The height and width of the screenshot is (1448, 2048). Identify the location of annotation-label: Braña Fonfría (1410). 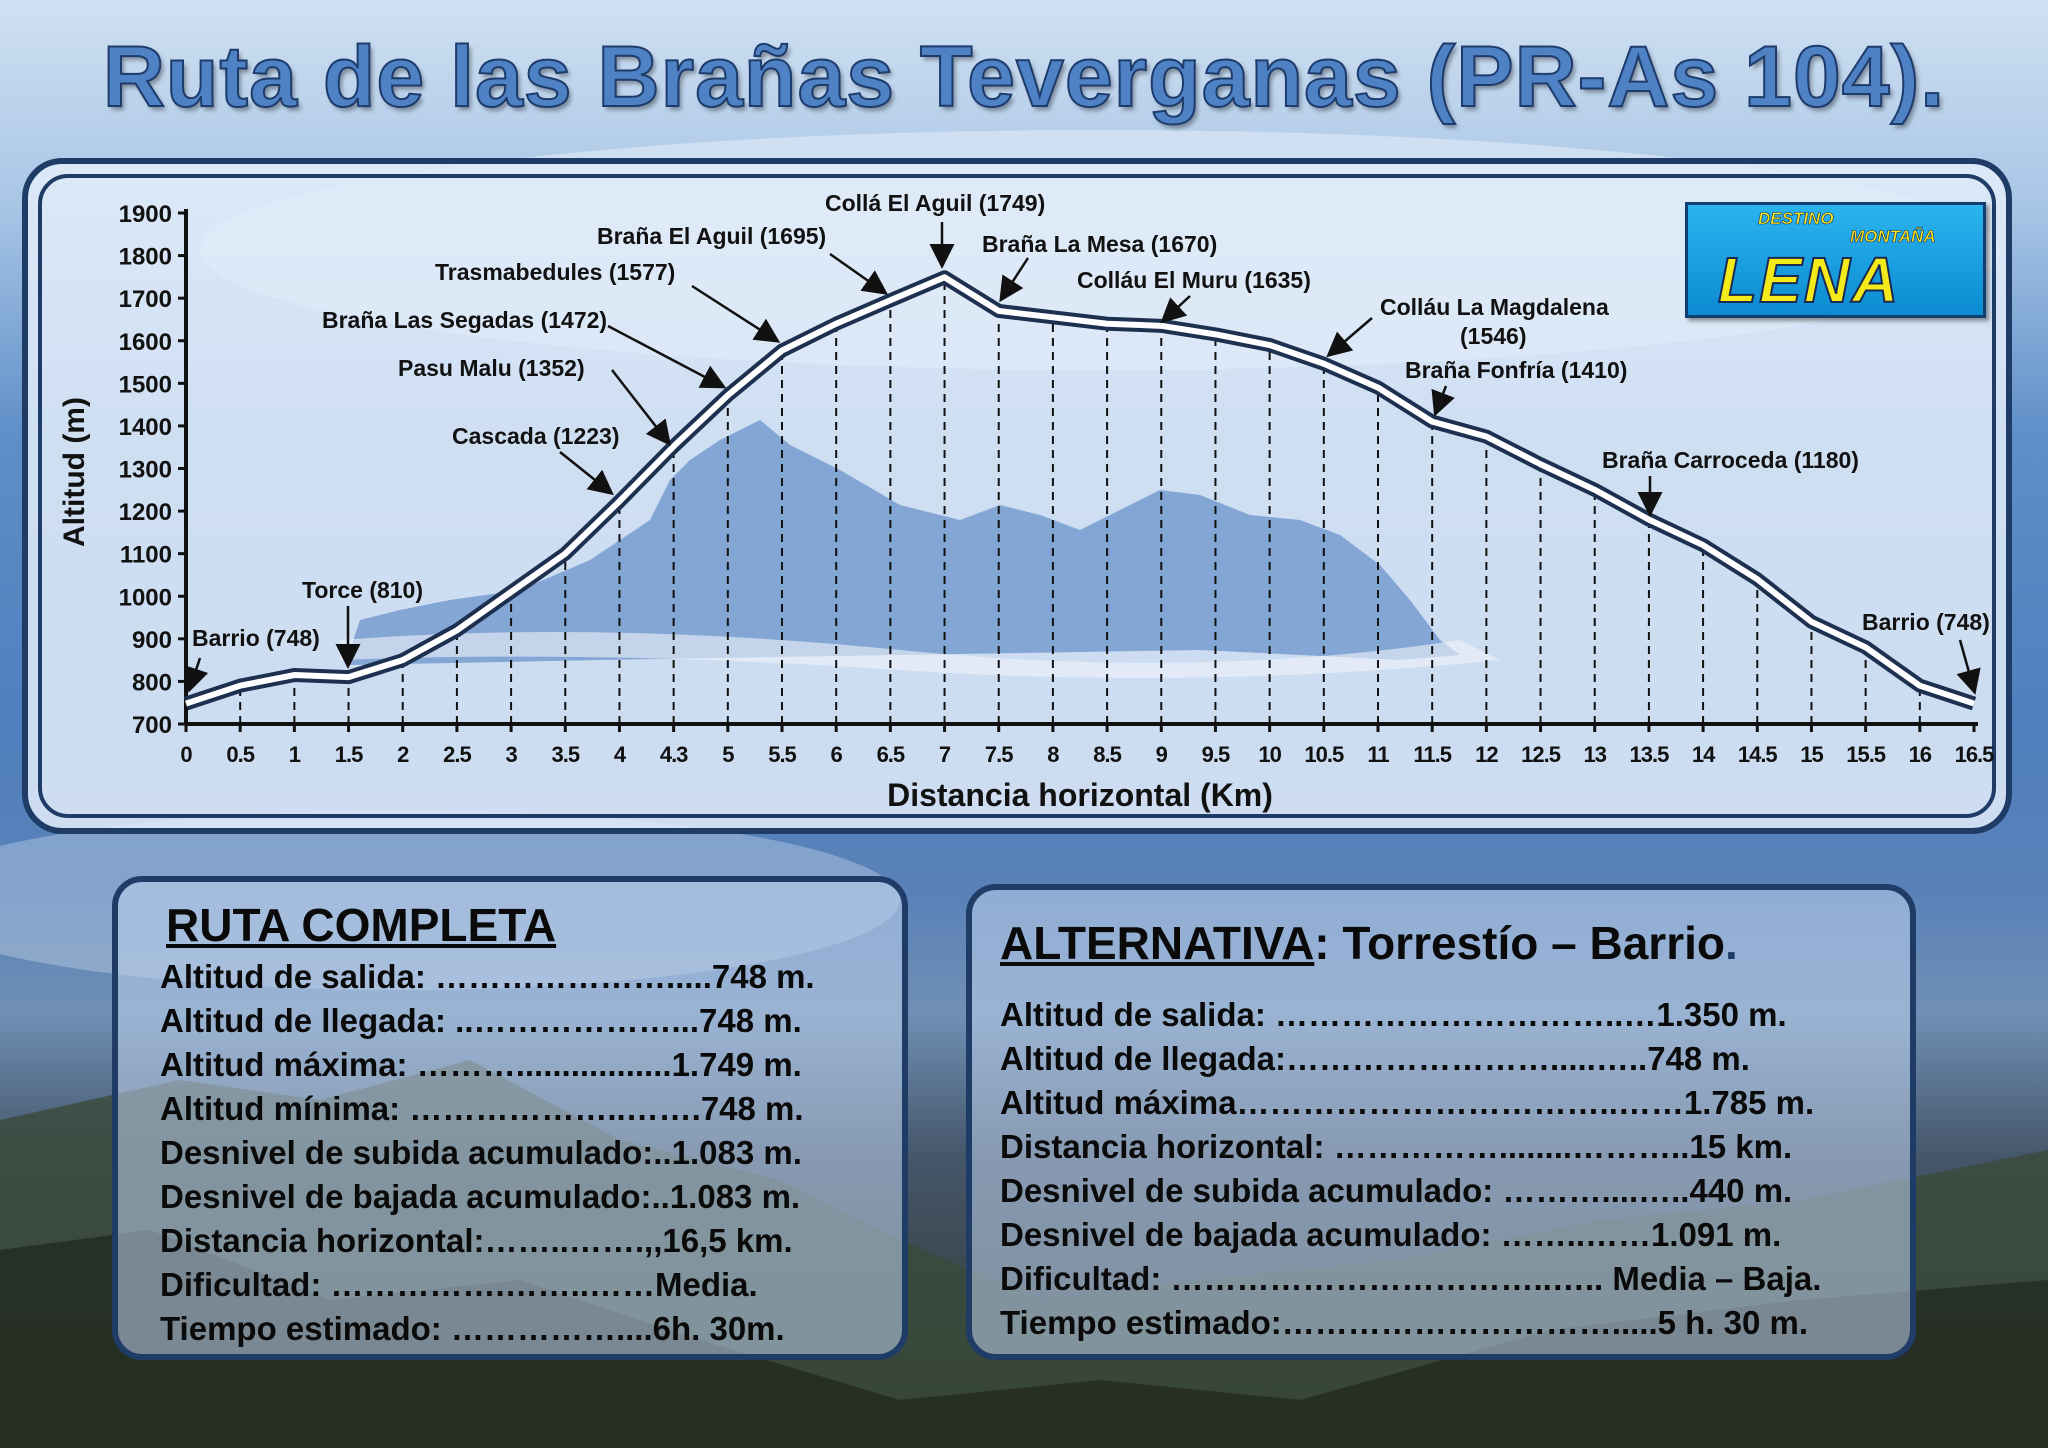
(1516, 370).